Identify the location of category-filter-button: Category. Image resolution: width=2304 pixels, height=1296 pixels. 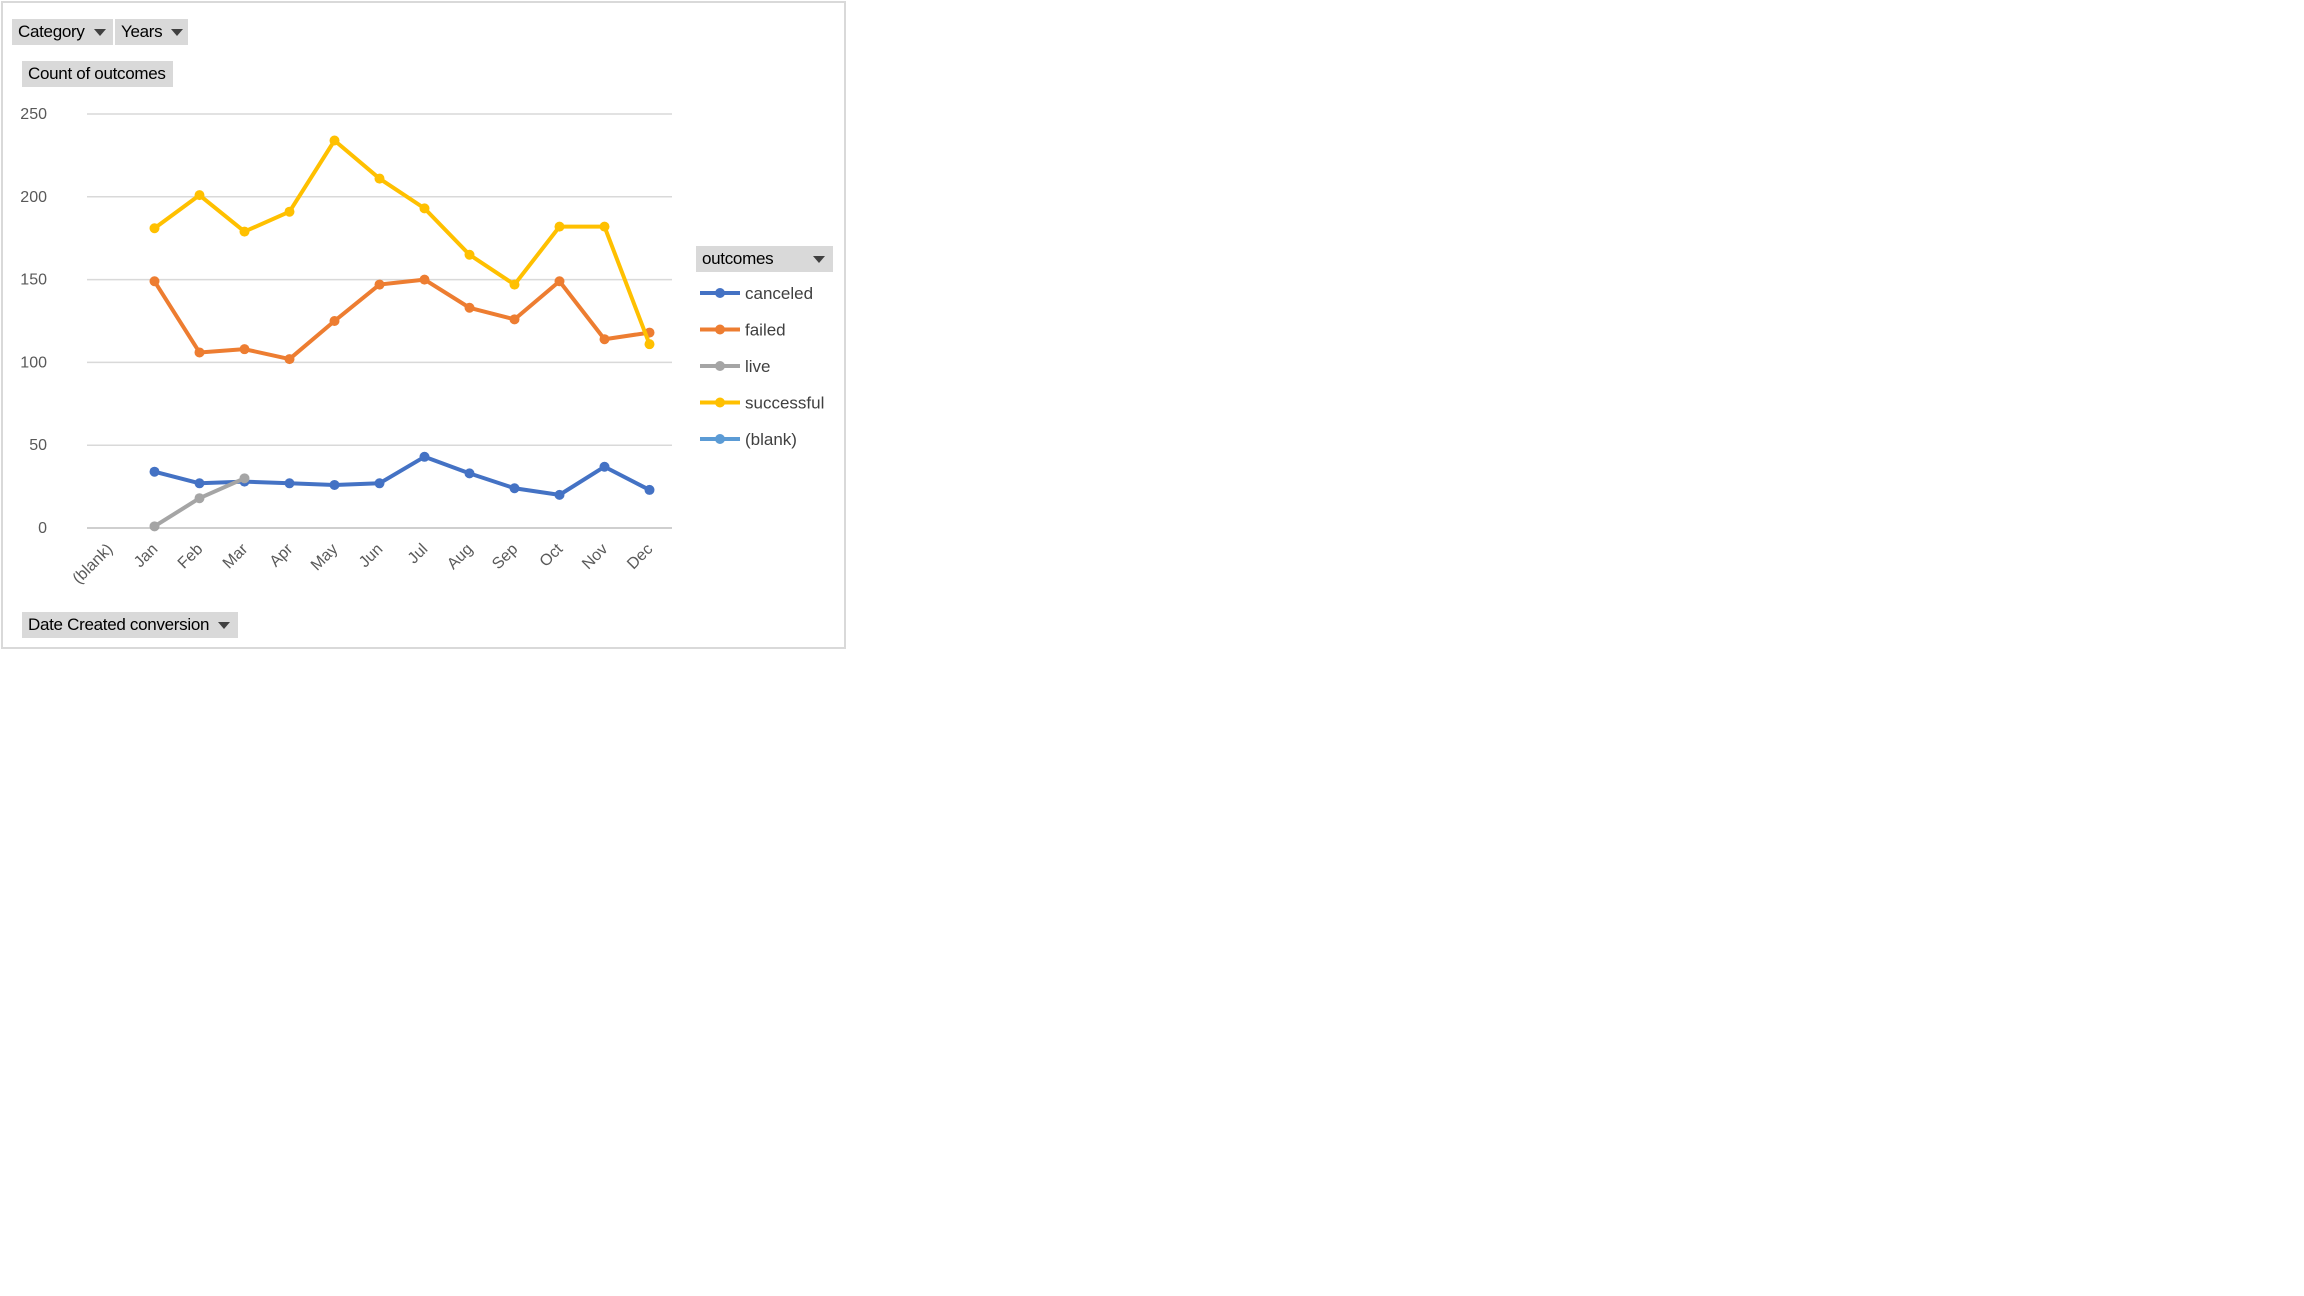
(62, 32).